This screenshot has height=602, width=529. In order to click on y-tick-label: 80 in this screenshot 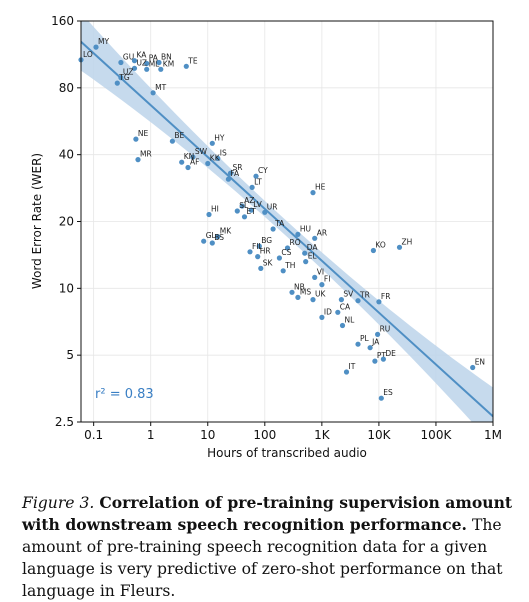, I will do `click(66, 88)`.